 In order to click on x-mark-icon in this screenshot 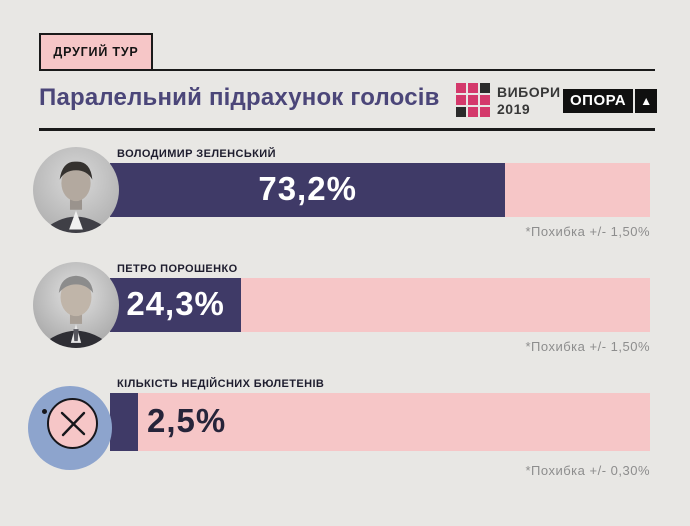, I will do `click(72, 423)`.